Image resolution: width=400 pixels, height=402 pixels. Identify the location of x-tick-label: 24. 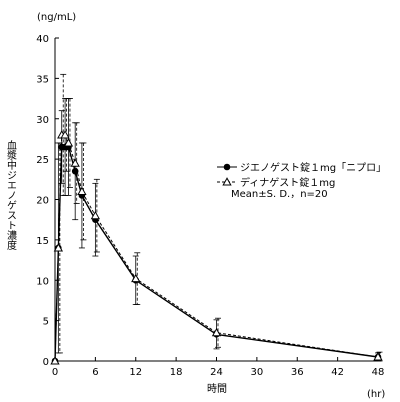
(216, 372).